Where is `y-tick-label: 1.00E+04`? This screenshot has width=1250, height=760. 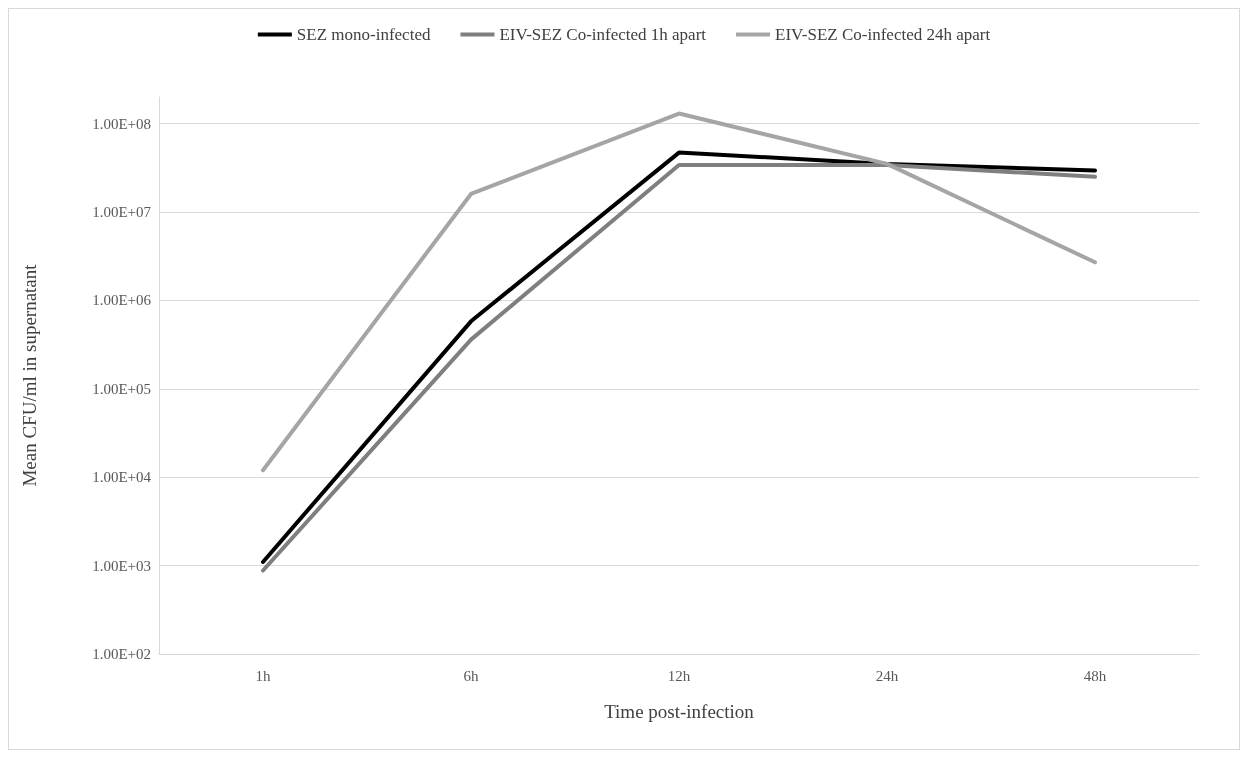 y-tick-label: 1.00E+04 is located at coordinates (122, 477).